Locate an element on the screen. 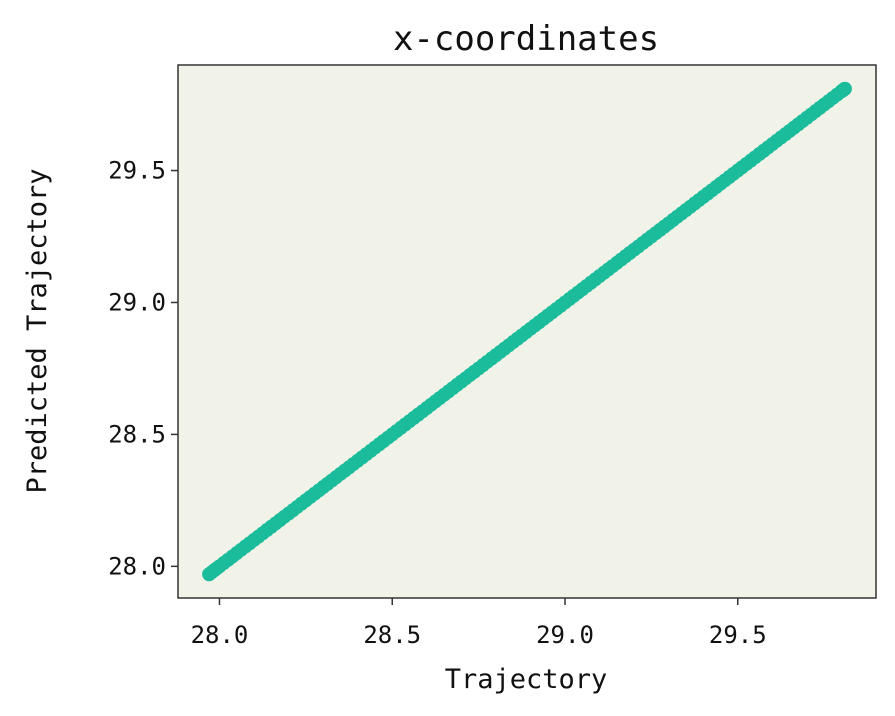 The width and height of the screenshot is (895, 716). x-tick-label: 29.0 is located at coordinates (565, 635).